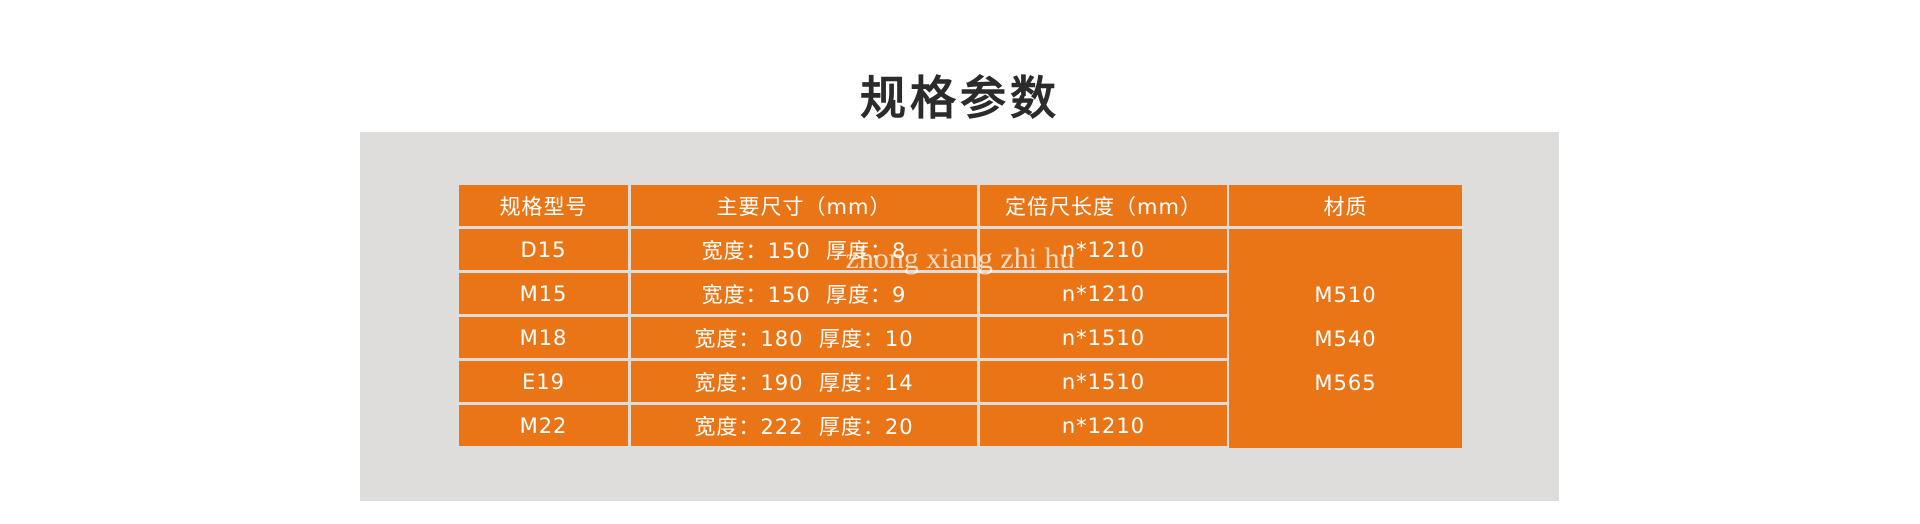 This screenshot has width=1920, height=524. Describe the element at coordinates (1103, 205) in the screenshot. I see `header-cell: 定倍尺长度（mm）` at that location.